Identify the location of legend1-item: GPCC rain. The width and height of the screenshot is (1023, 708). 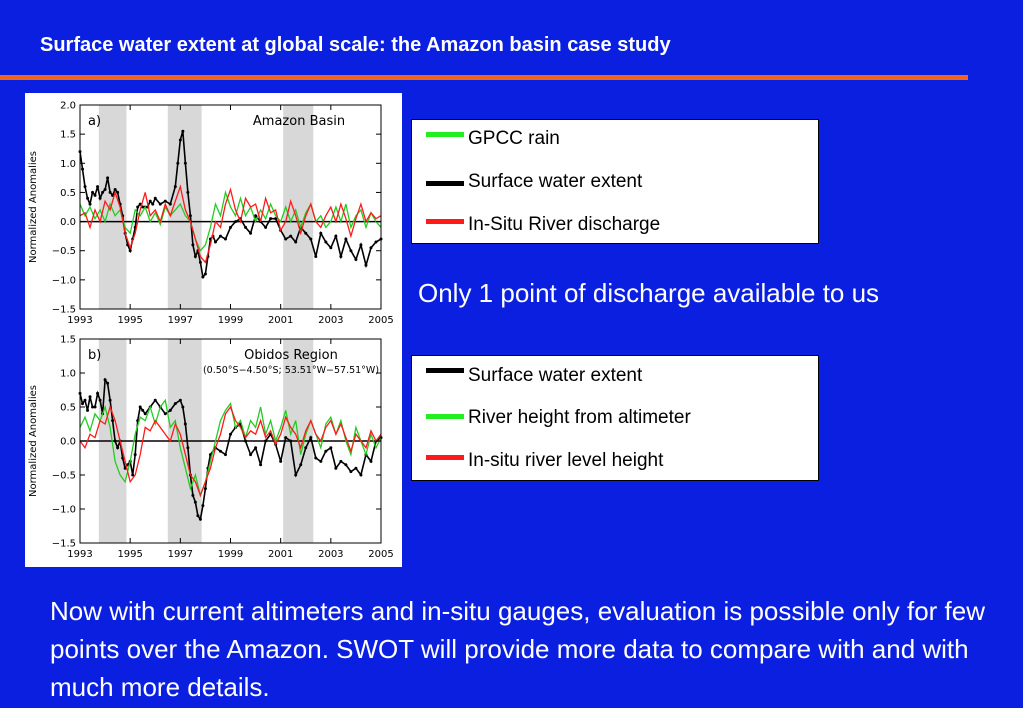
(616, 140).